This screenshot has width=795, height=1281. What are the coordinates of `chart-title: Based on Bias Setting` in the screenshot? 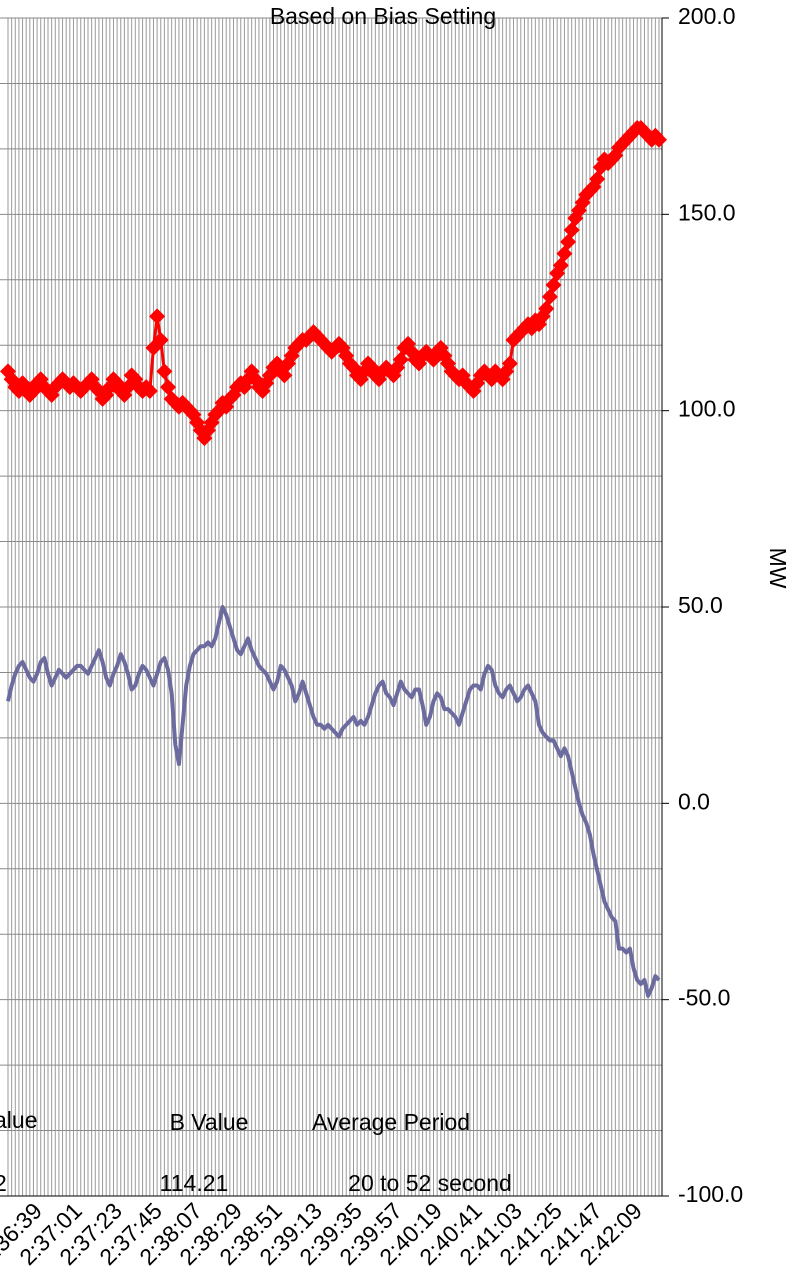 It's located at (383, 16).